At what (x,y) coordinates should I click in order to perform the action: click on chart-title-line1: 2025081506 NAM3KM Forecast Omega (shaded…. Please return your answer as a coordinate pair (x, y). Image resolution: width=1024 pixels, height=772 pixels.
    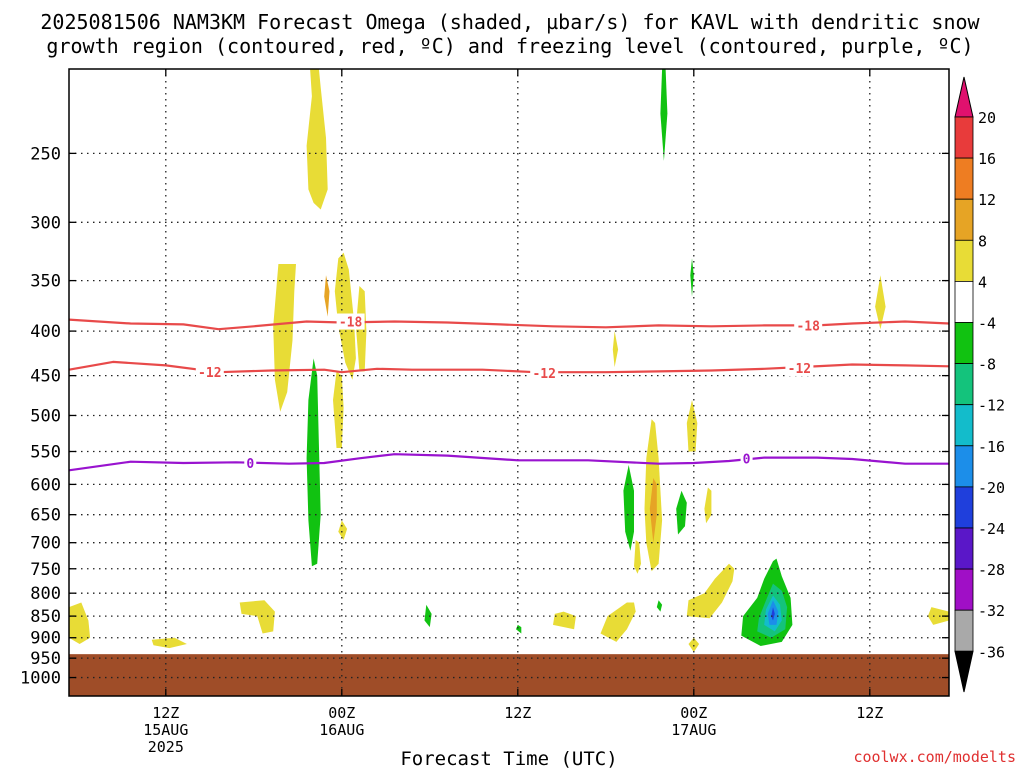
    Looking at the image, I should click on (510, 22).